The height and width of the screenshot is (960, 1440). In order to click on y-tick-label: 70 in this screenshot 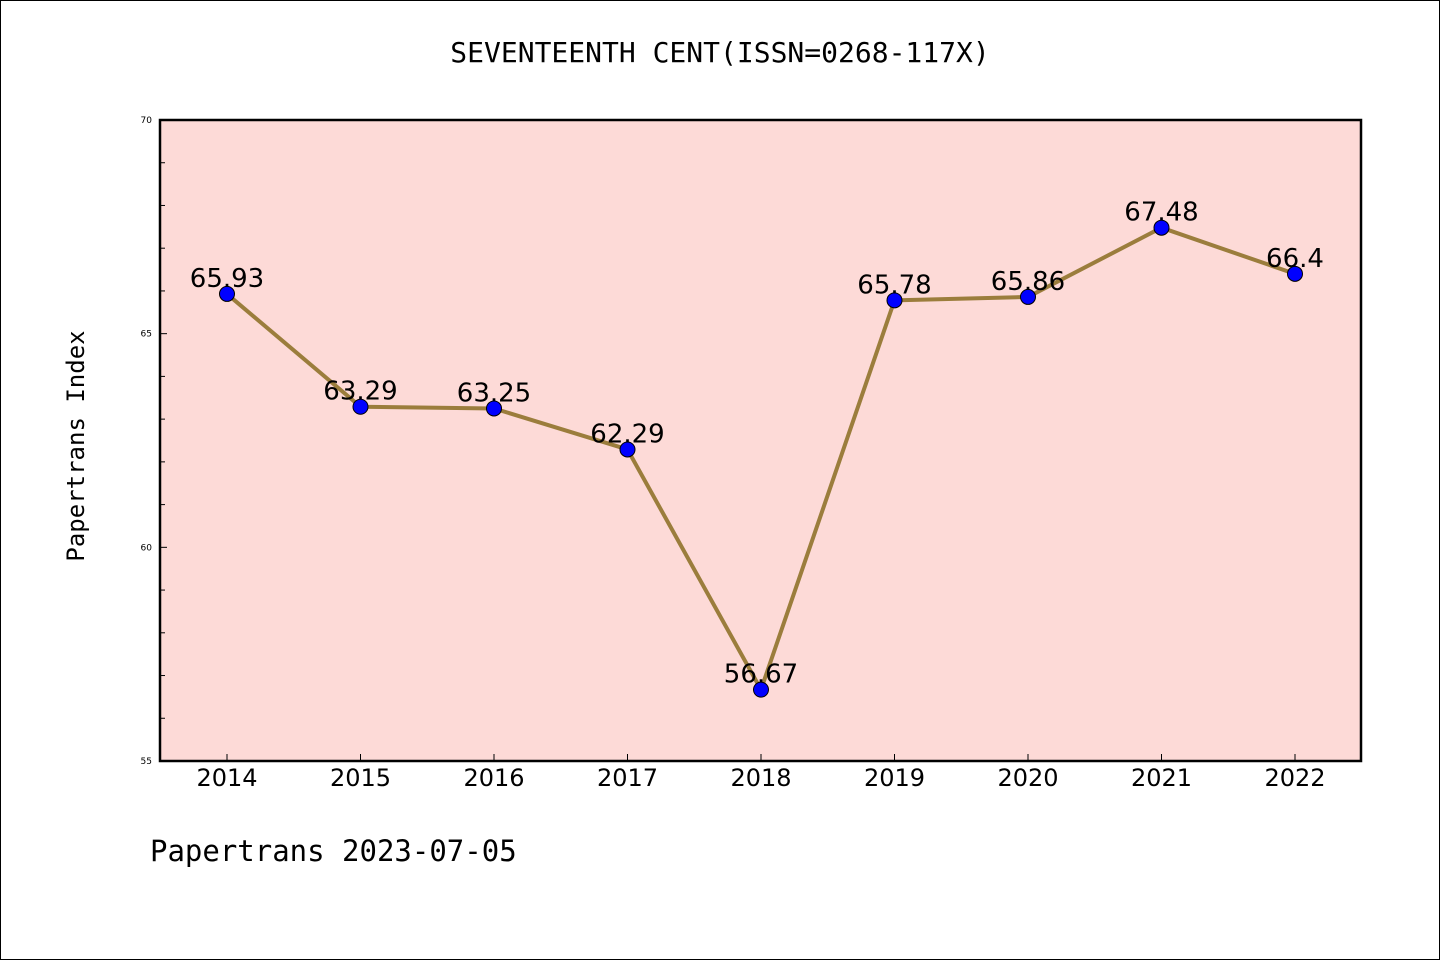, I will do `click(147, 121)`.